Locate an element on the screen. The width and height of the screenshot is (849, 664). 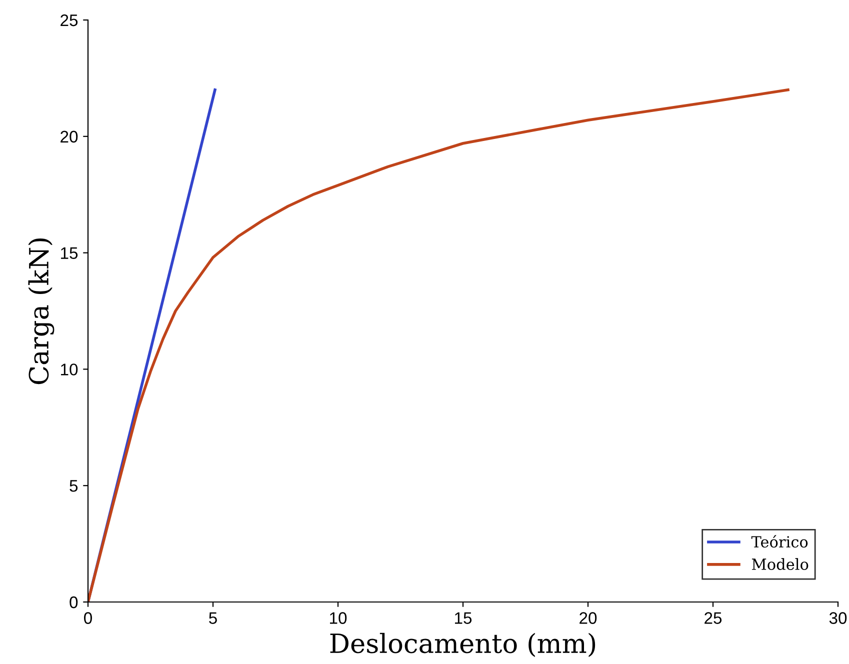
x-tick-label: 5 is located at coordinates (213, 618).